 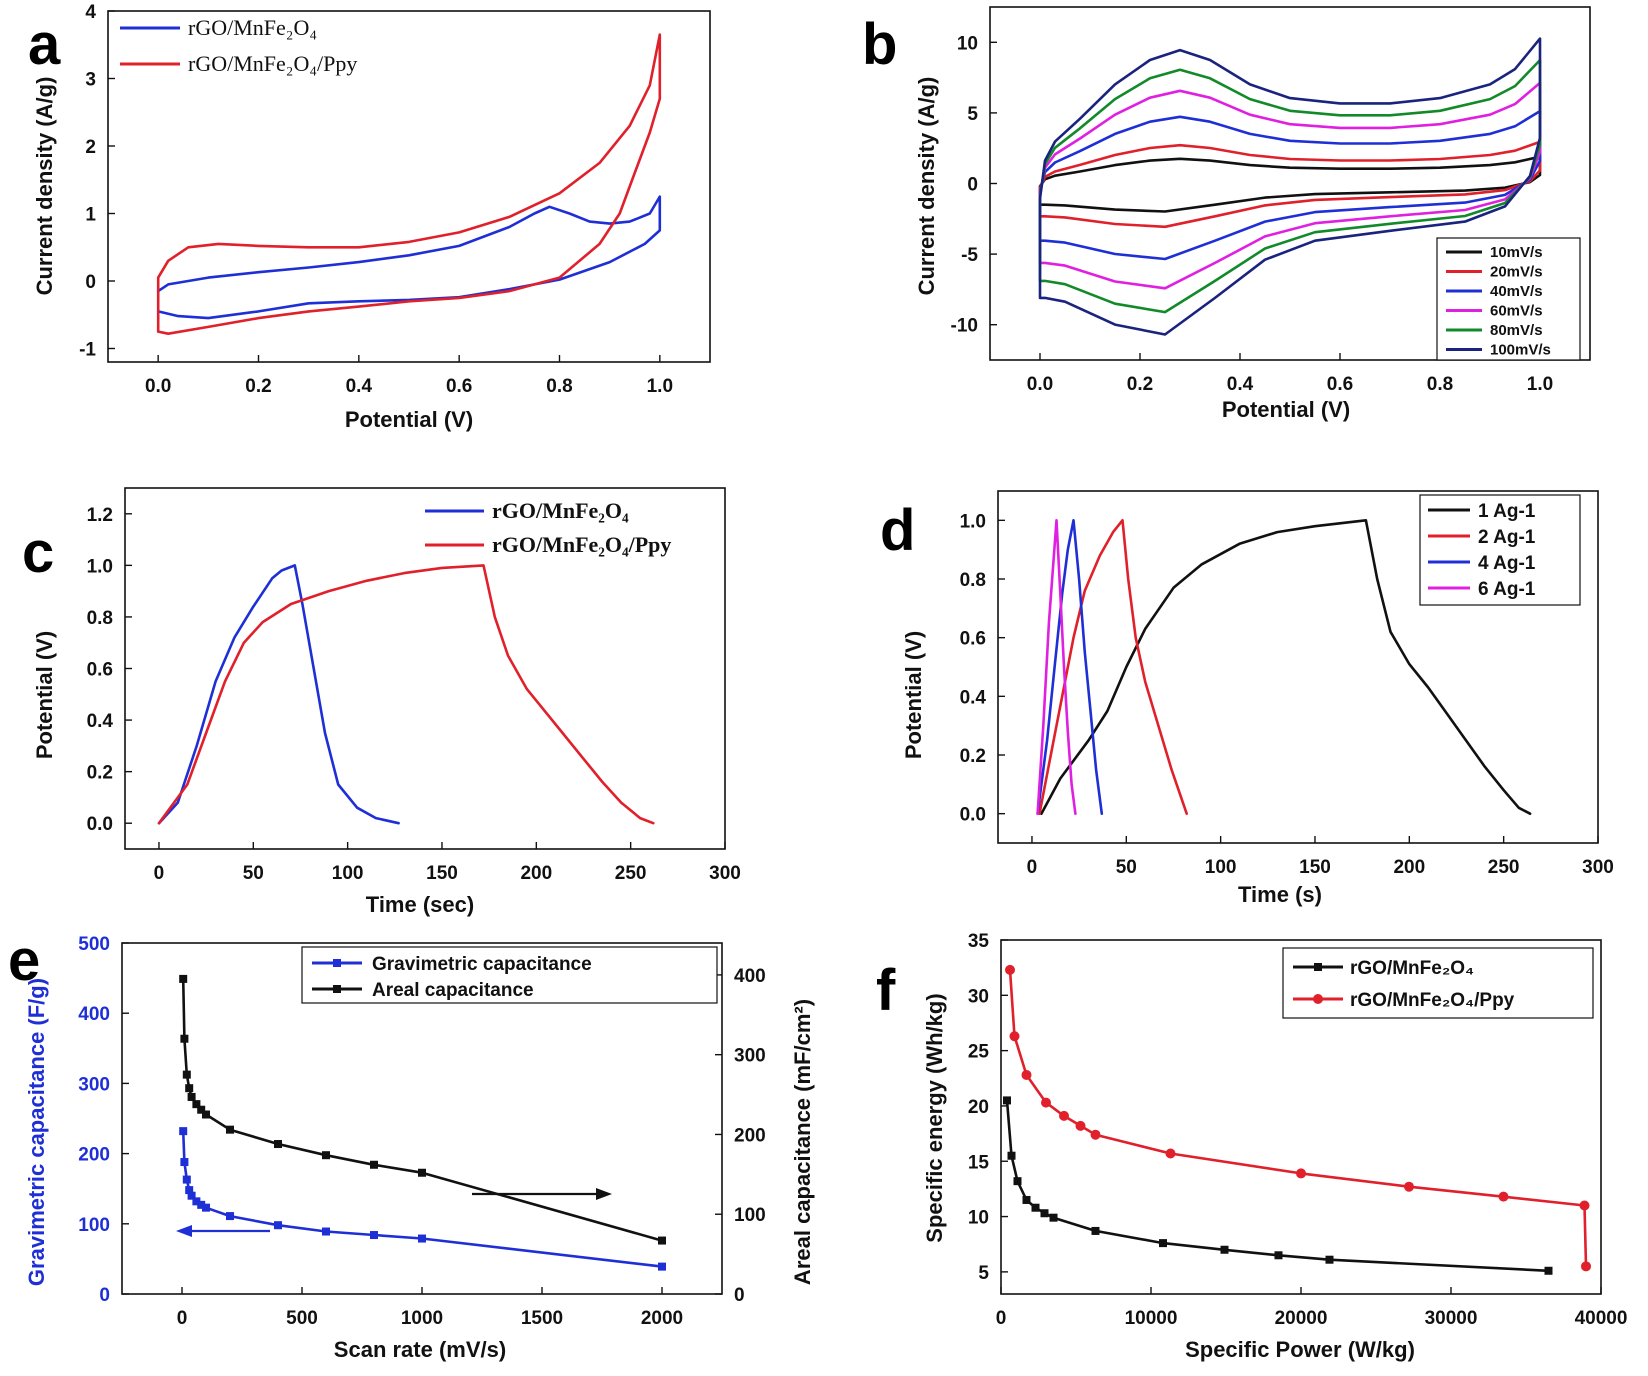 What do you see at coordinates (420, 1349) in the screenshot?
I see `panel-e-xlabel: Scan rate (mV/s)` at bounding box center [420, 1349].